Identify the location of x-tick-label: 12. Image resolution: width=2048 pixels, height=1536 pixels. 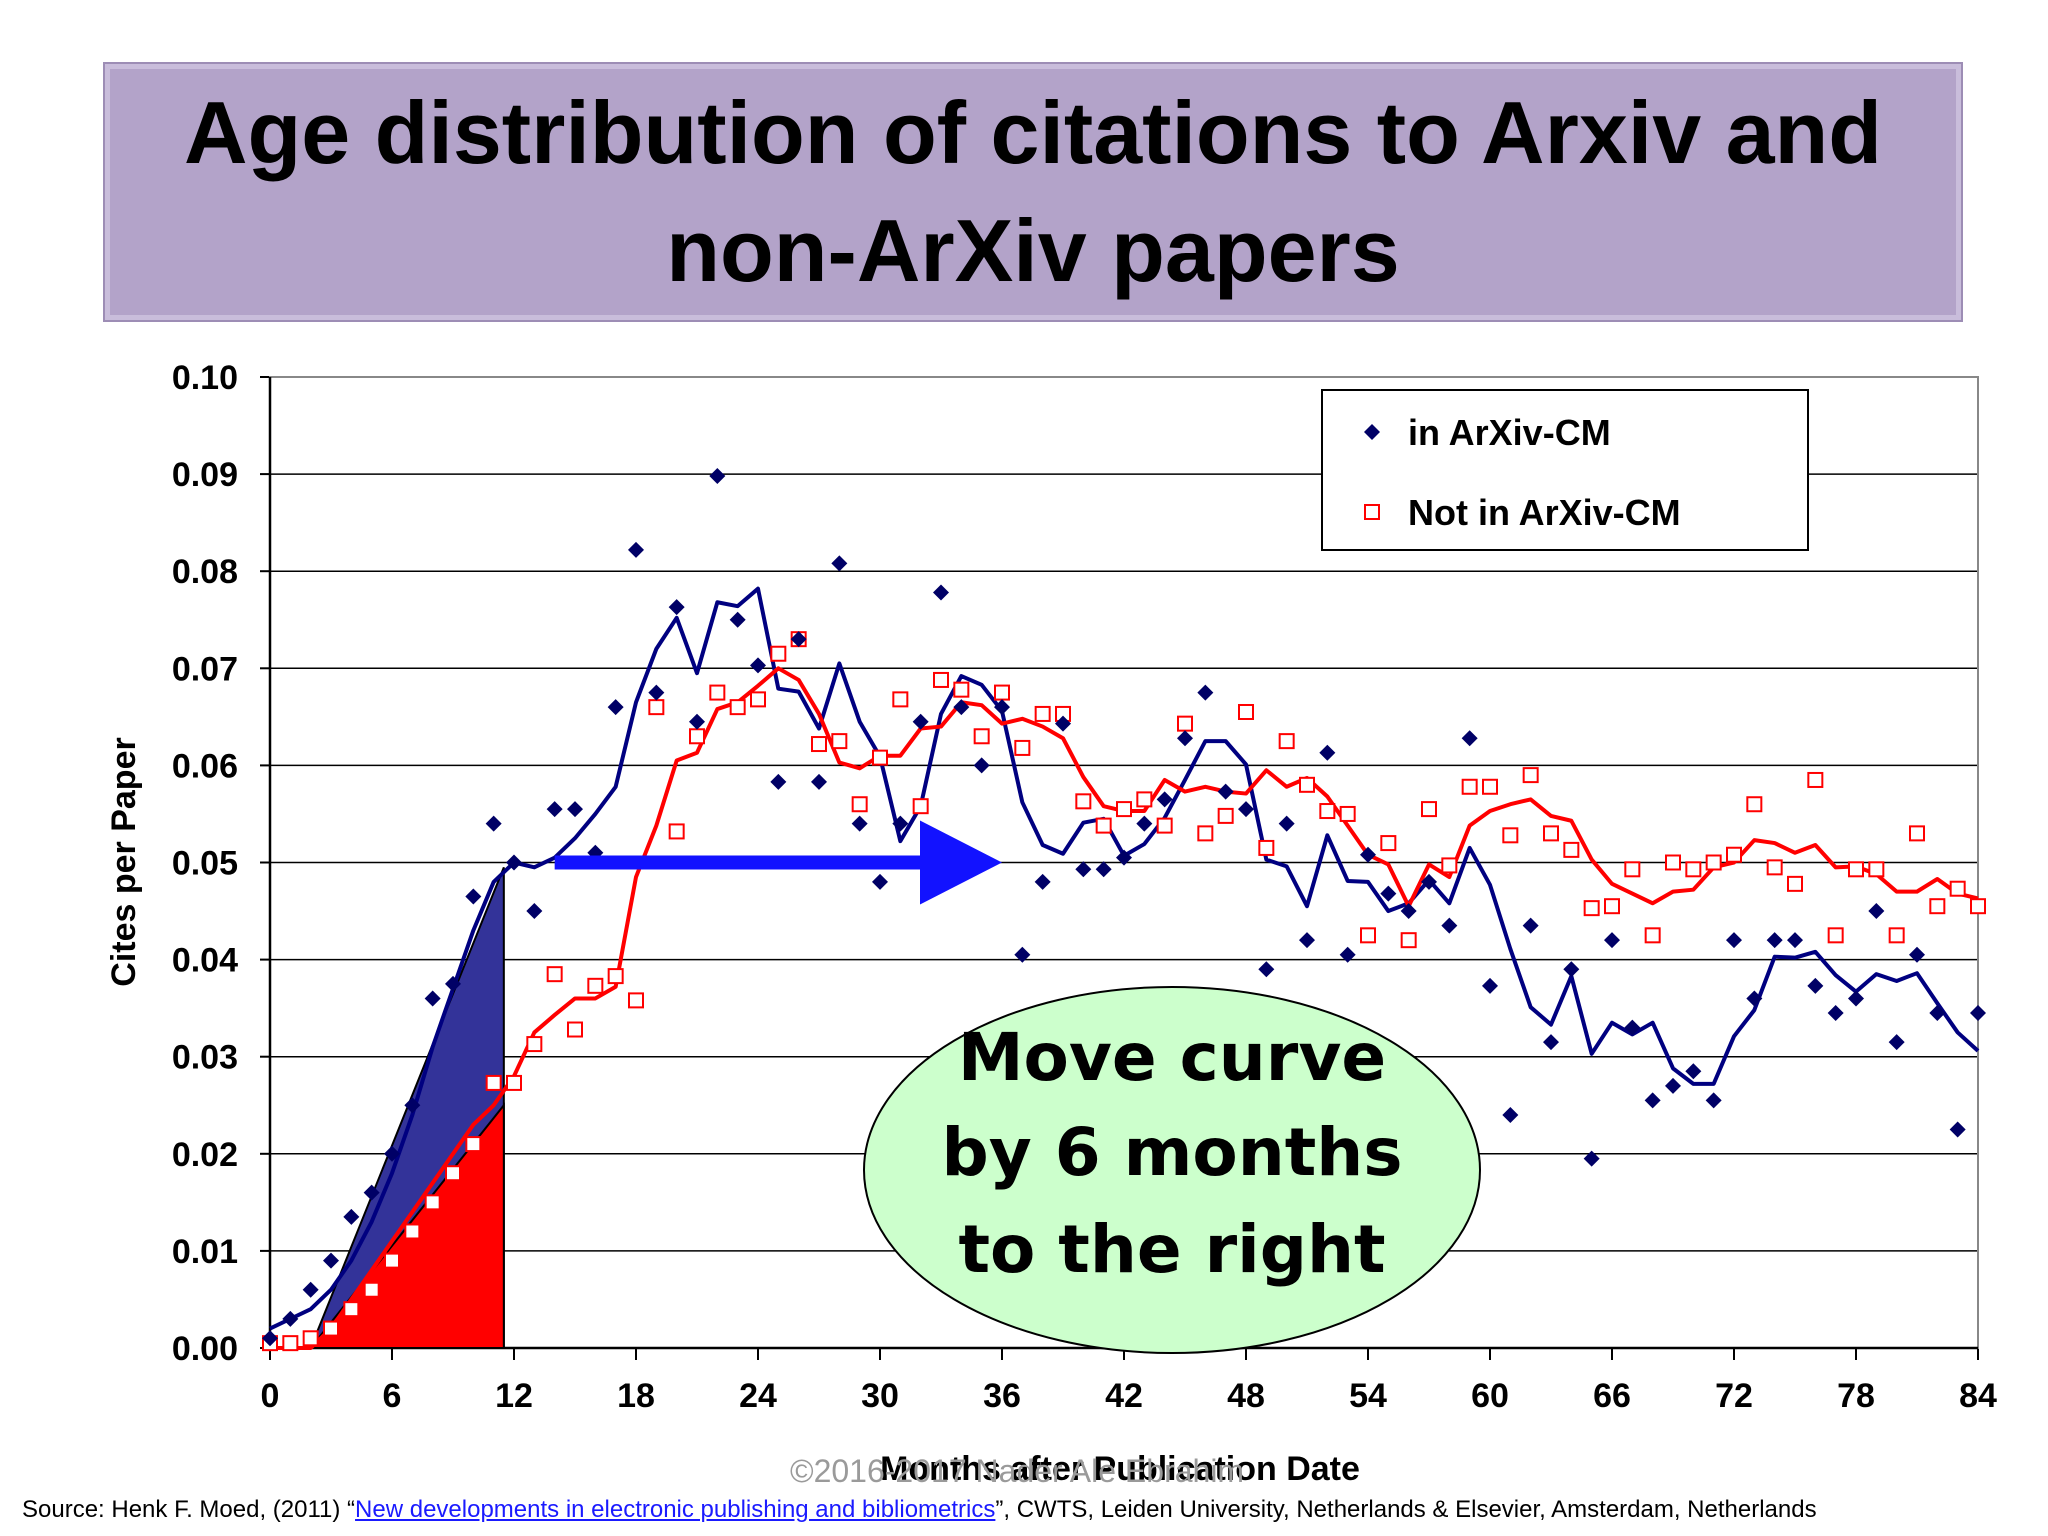
(514, 1396).